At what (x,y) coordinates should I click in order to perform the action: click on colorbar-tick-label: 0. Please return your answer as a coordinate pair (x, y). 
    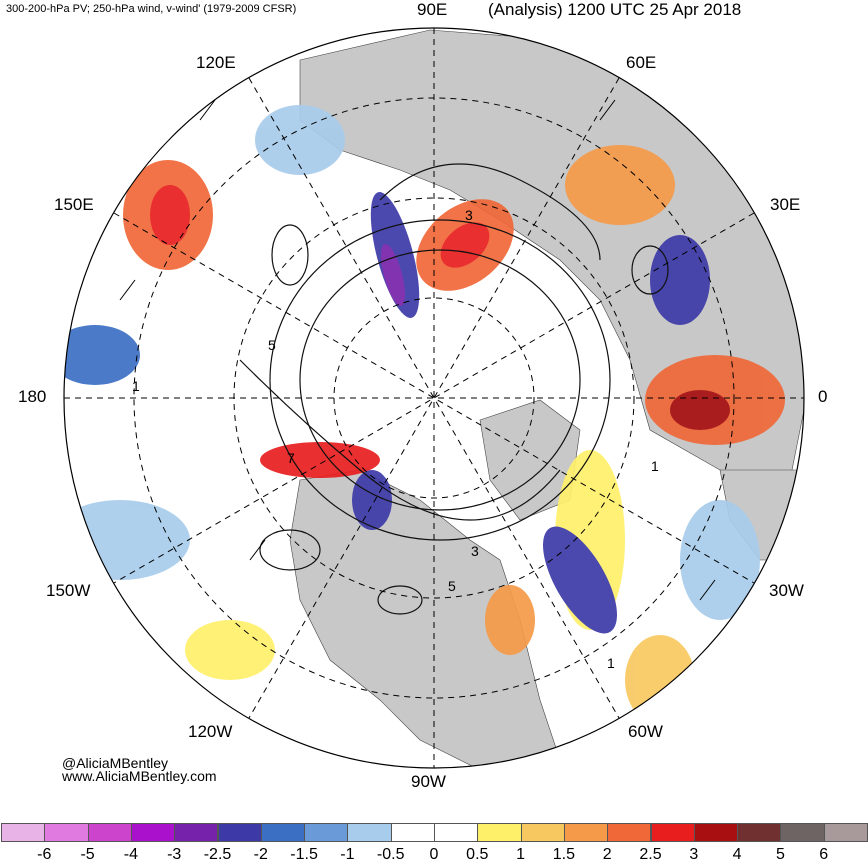
    Looking at the image, I should click on (434, 854).